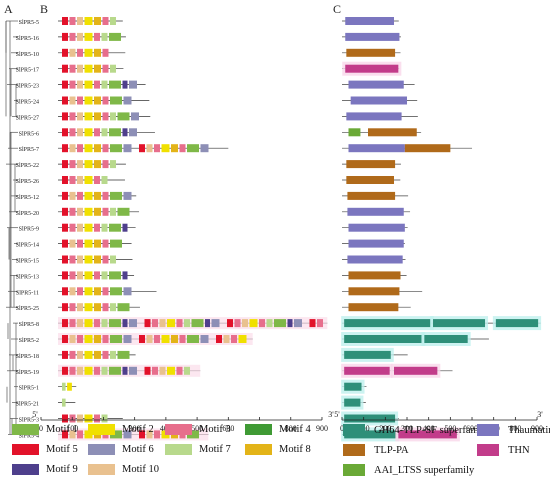 The width and height of the screenshot is (550, 499). What do you see at coordinates (27, 246) in the screenshot?
I see `gene-label-motif: SlPR5-14` at bounding box center [27, 246].